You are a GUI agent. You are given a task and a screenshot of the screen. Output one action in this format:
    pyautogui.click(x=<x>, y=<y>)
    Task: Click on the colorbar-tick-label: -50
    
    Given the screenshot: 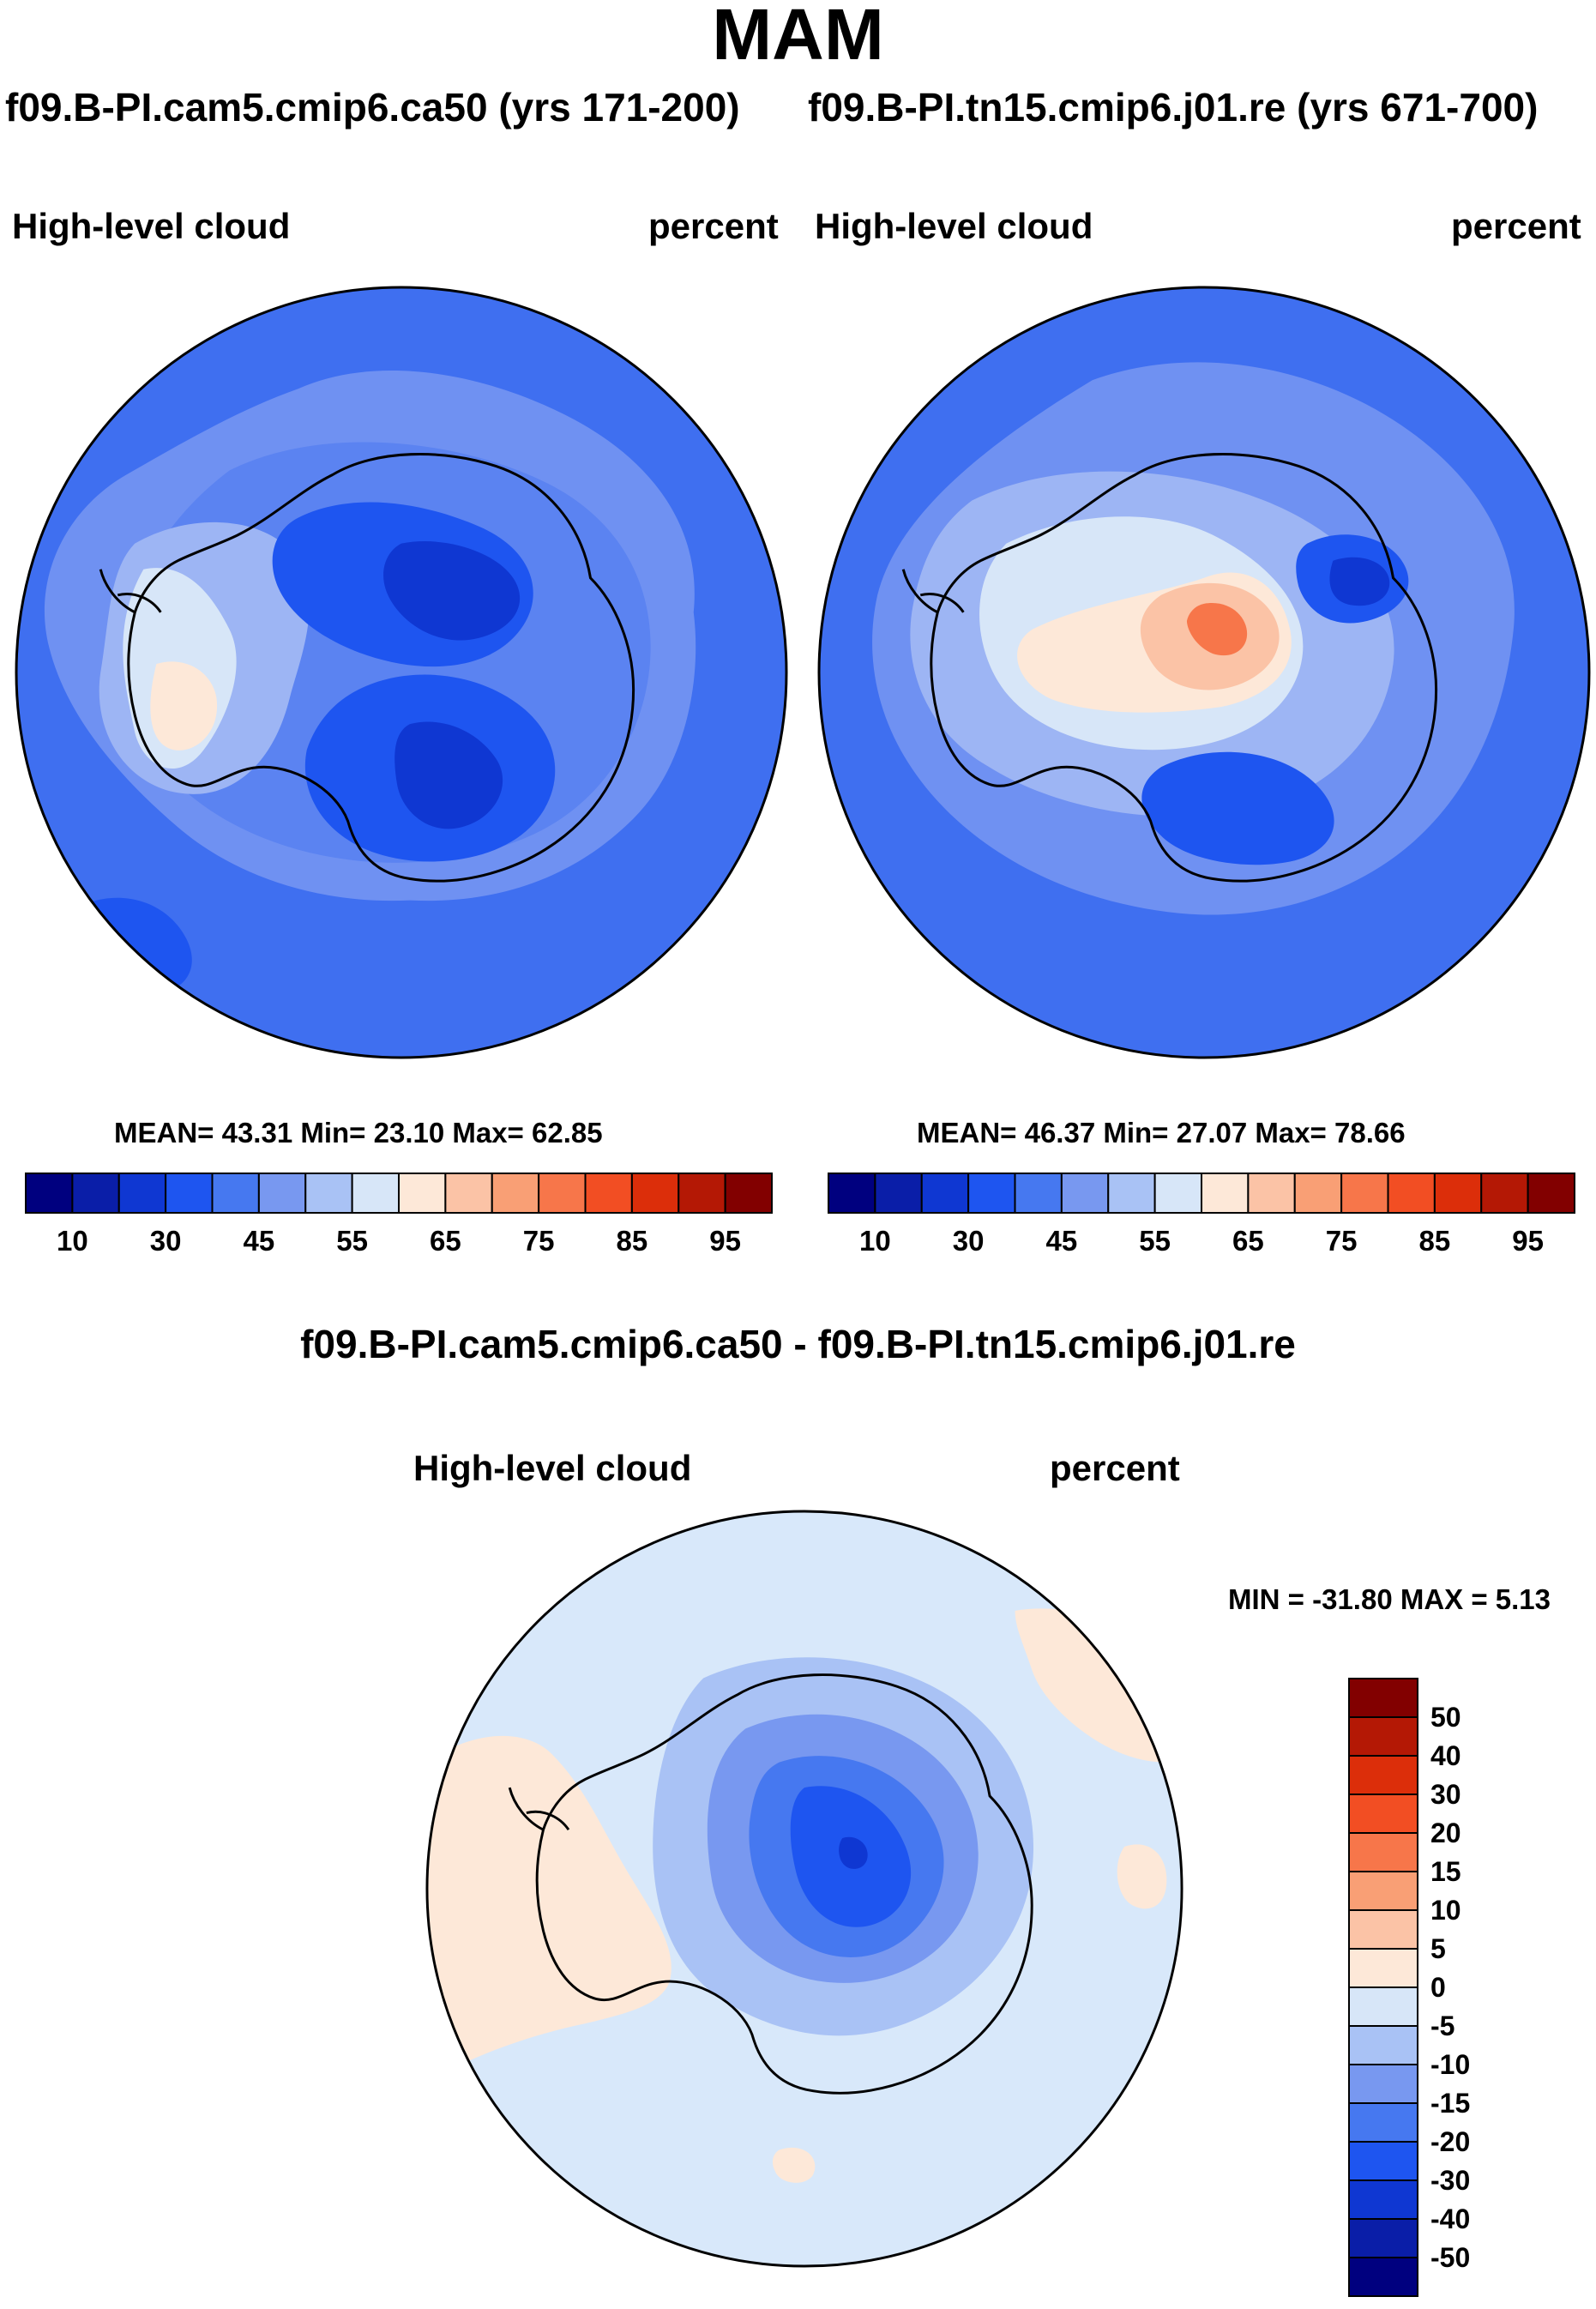 What is the action you would take?
    pyautogui.click(x=1450, y=2257)
    